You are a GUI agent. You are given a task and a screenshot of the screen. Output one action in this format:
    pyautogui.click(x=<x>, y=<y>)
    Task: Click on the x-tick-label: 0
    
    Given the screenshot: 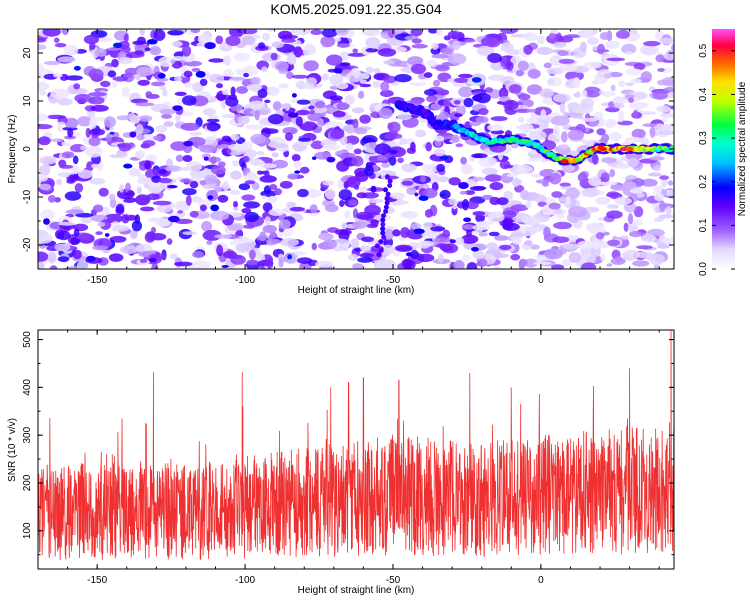 What is the action you would take?
    pyautogui.click(x=541, y=280)
    